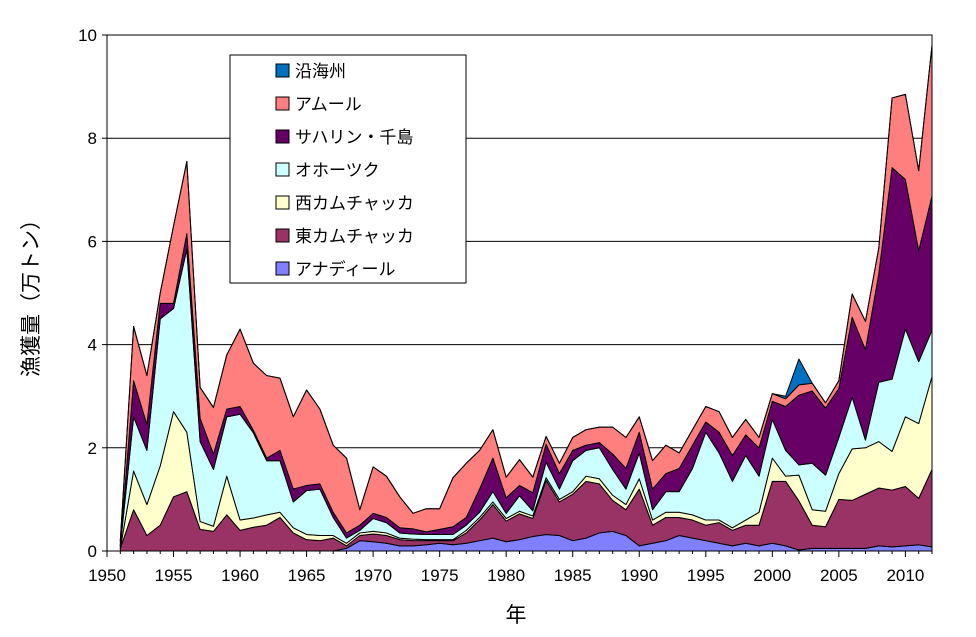  Describe the element at coordinates (706, 575) in the screenshot. I see `x-tick-label: 1995` at that location.